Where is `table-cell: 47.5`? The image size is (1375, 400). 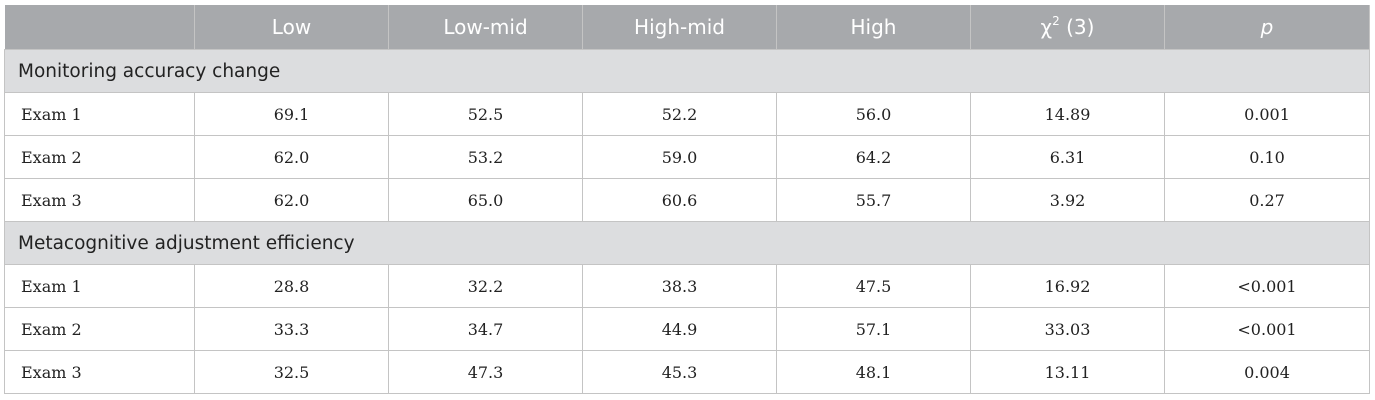 table-cell: 47.5 is located at coordinates (873, 286).